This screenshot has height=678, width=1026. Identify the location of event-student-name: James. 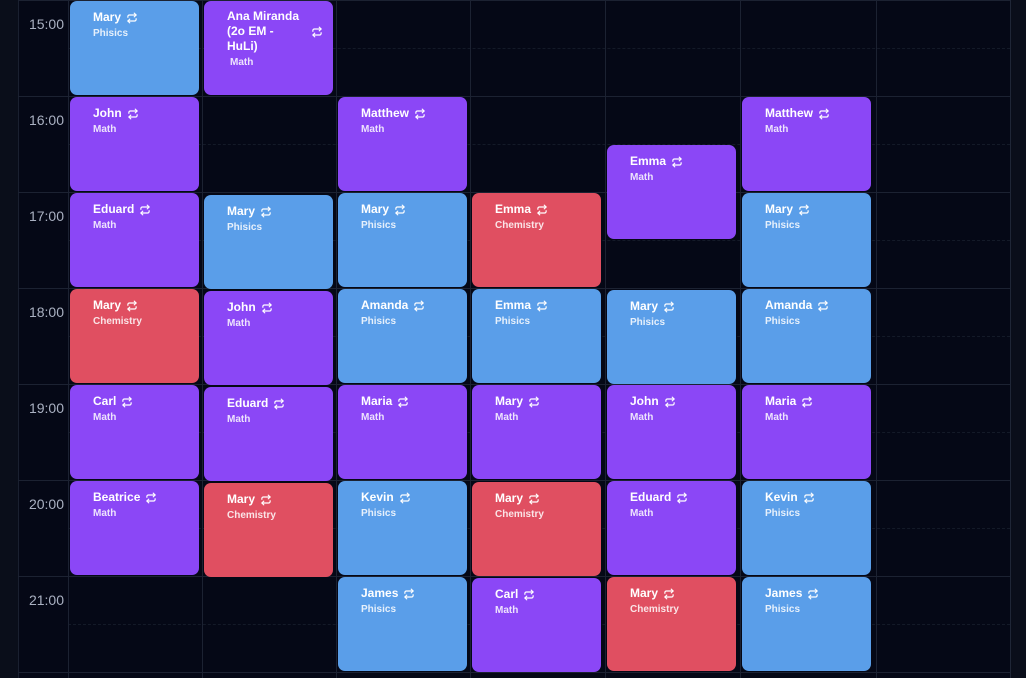
(784, 593).